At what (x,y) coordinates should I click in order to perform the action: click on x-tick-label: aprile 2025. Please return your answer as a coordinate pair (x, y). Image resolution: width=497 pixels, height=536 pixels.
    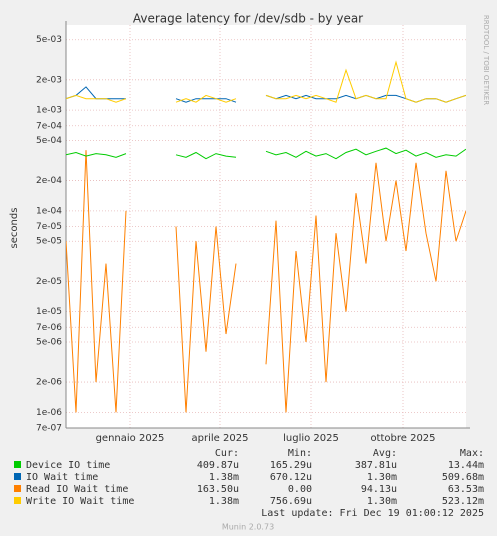
    Looking at the image, I should click on (220, 438).